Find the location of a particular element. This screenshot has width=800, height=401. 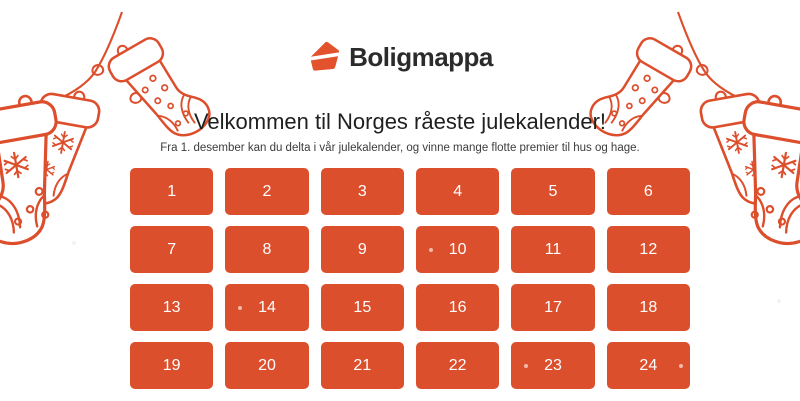

day-button-5: 5 is located at coordinates (553, 192).